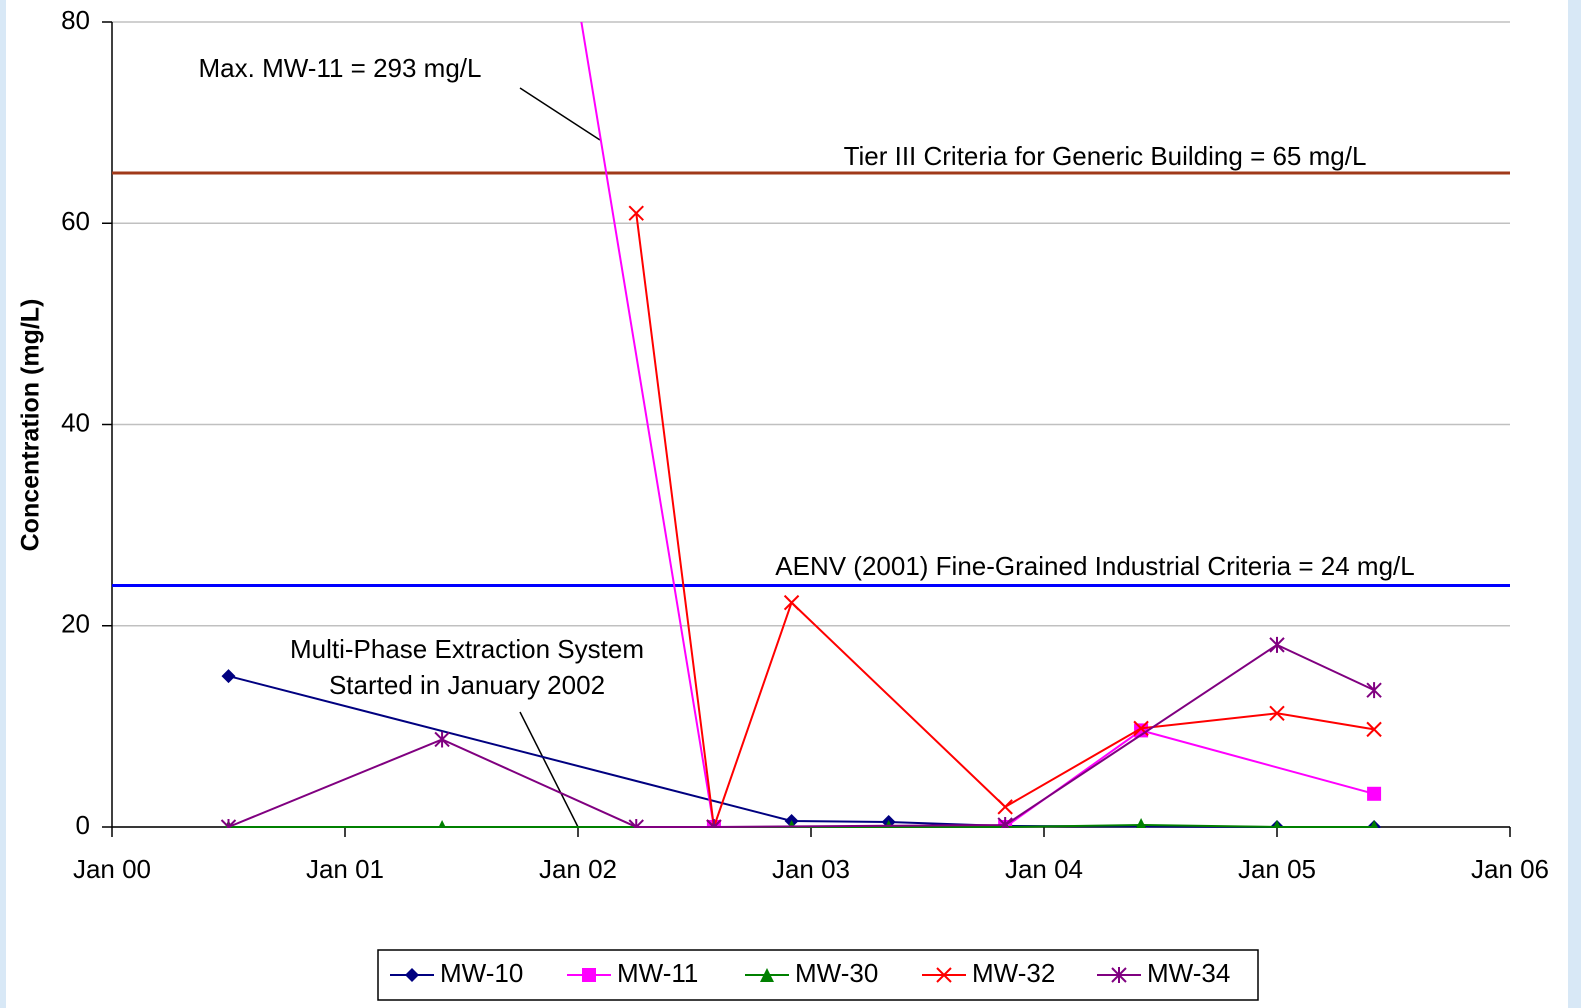  I want to click on annotation: Max. MW-11 = 293 mg/L, so click(340, 68).